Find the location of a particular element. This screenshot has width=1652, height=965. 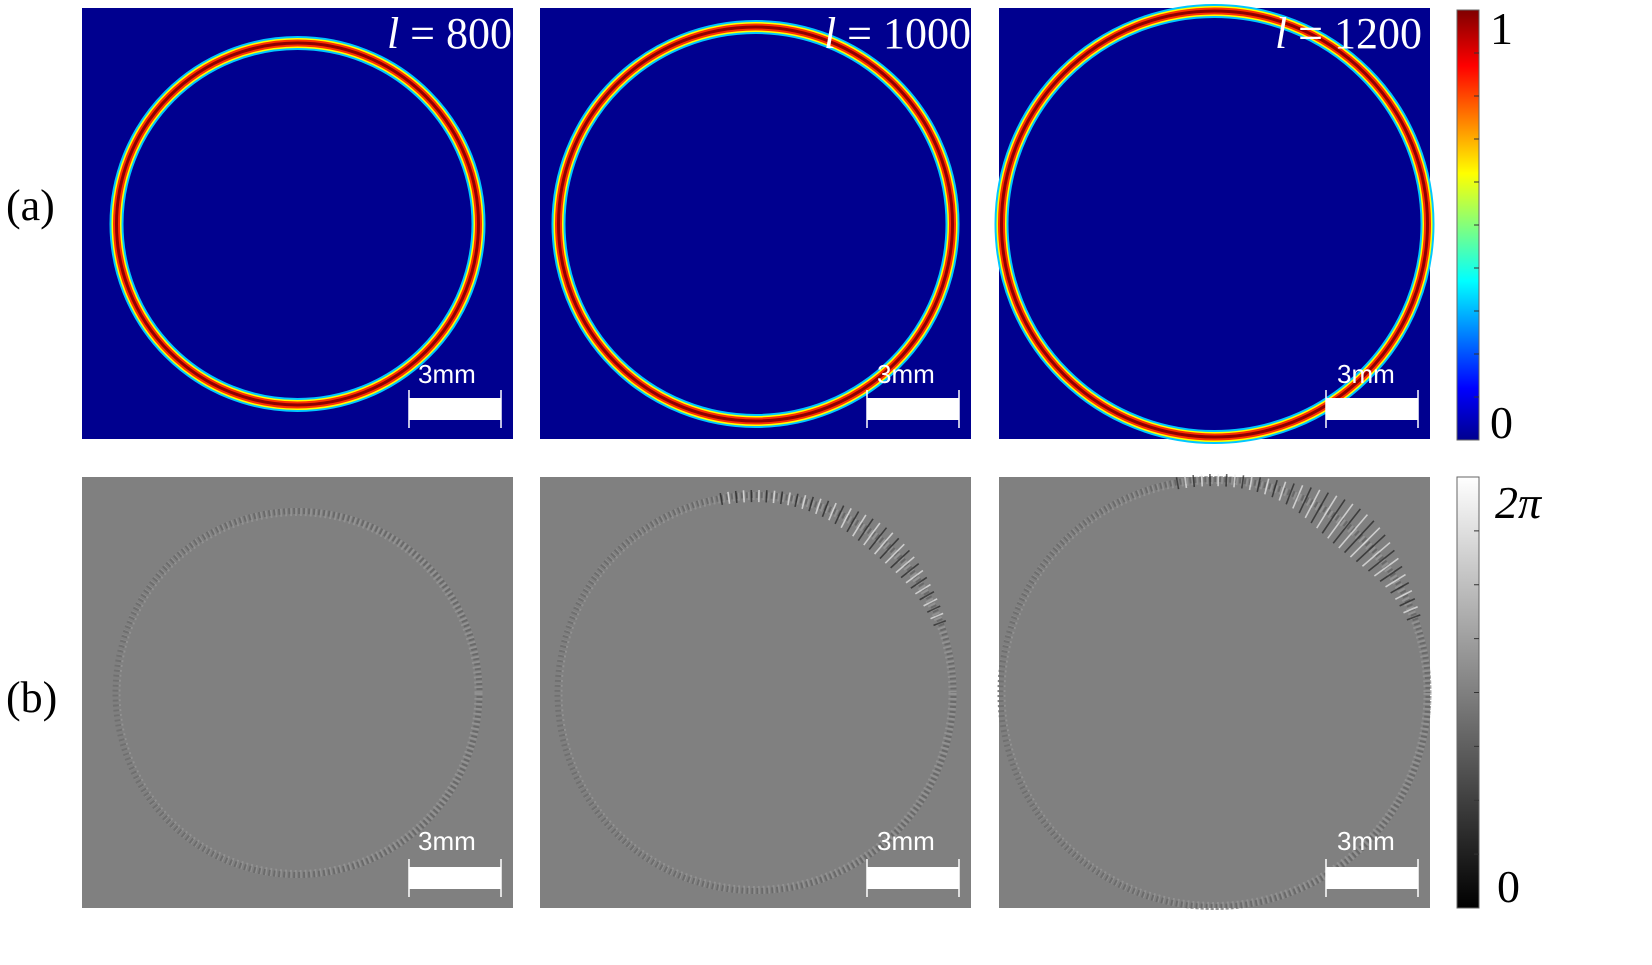

scale-label-b1: 3mm is located at coordinates (447, 841).